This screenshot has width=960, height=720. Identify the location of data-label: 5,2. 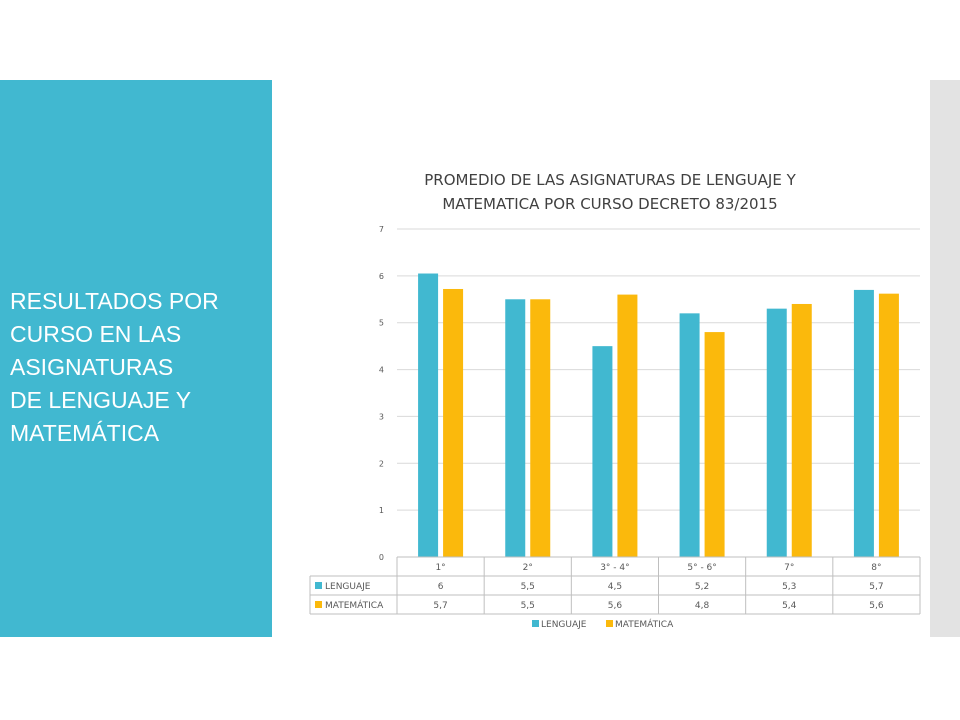
(702, 587).